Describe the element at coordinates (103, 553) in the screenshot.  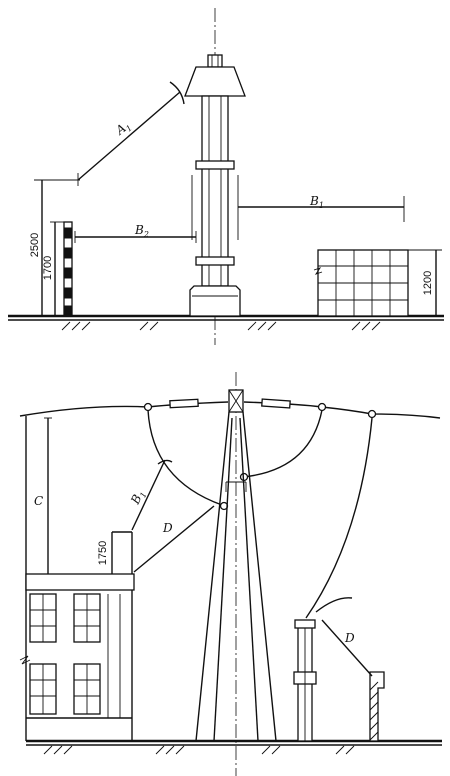
I see `dim-1750: 1750` at that location.